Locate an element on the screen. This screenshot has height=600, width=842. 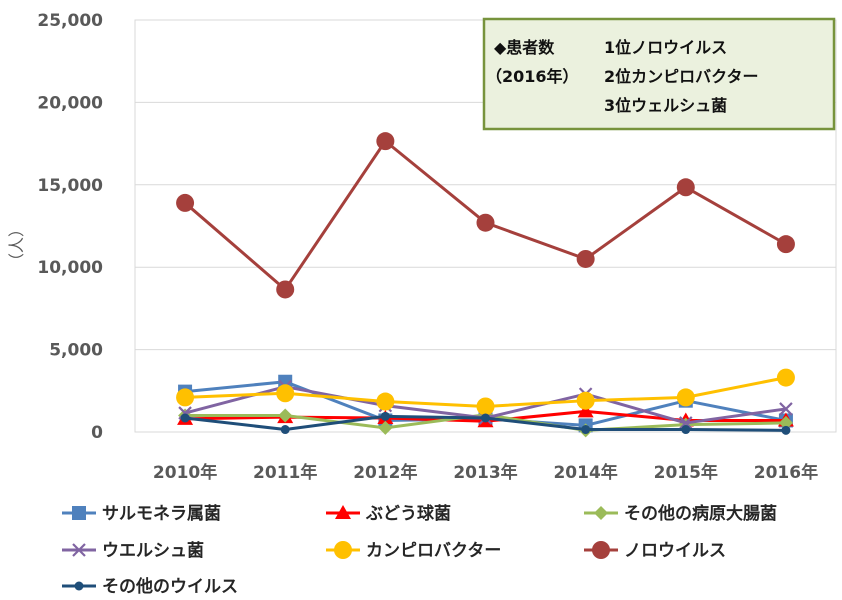
legend-item: ぶどう球菌 is located at coordinates (388, 514).